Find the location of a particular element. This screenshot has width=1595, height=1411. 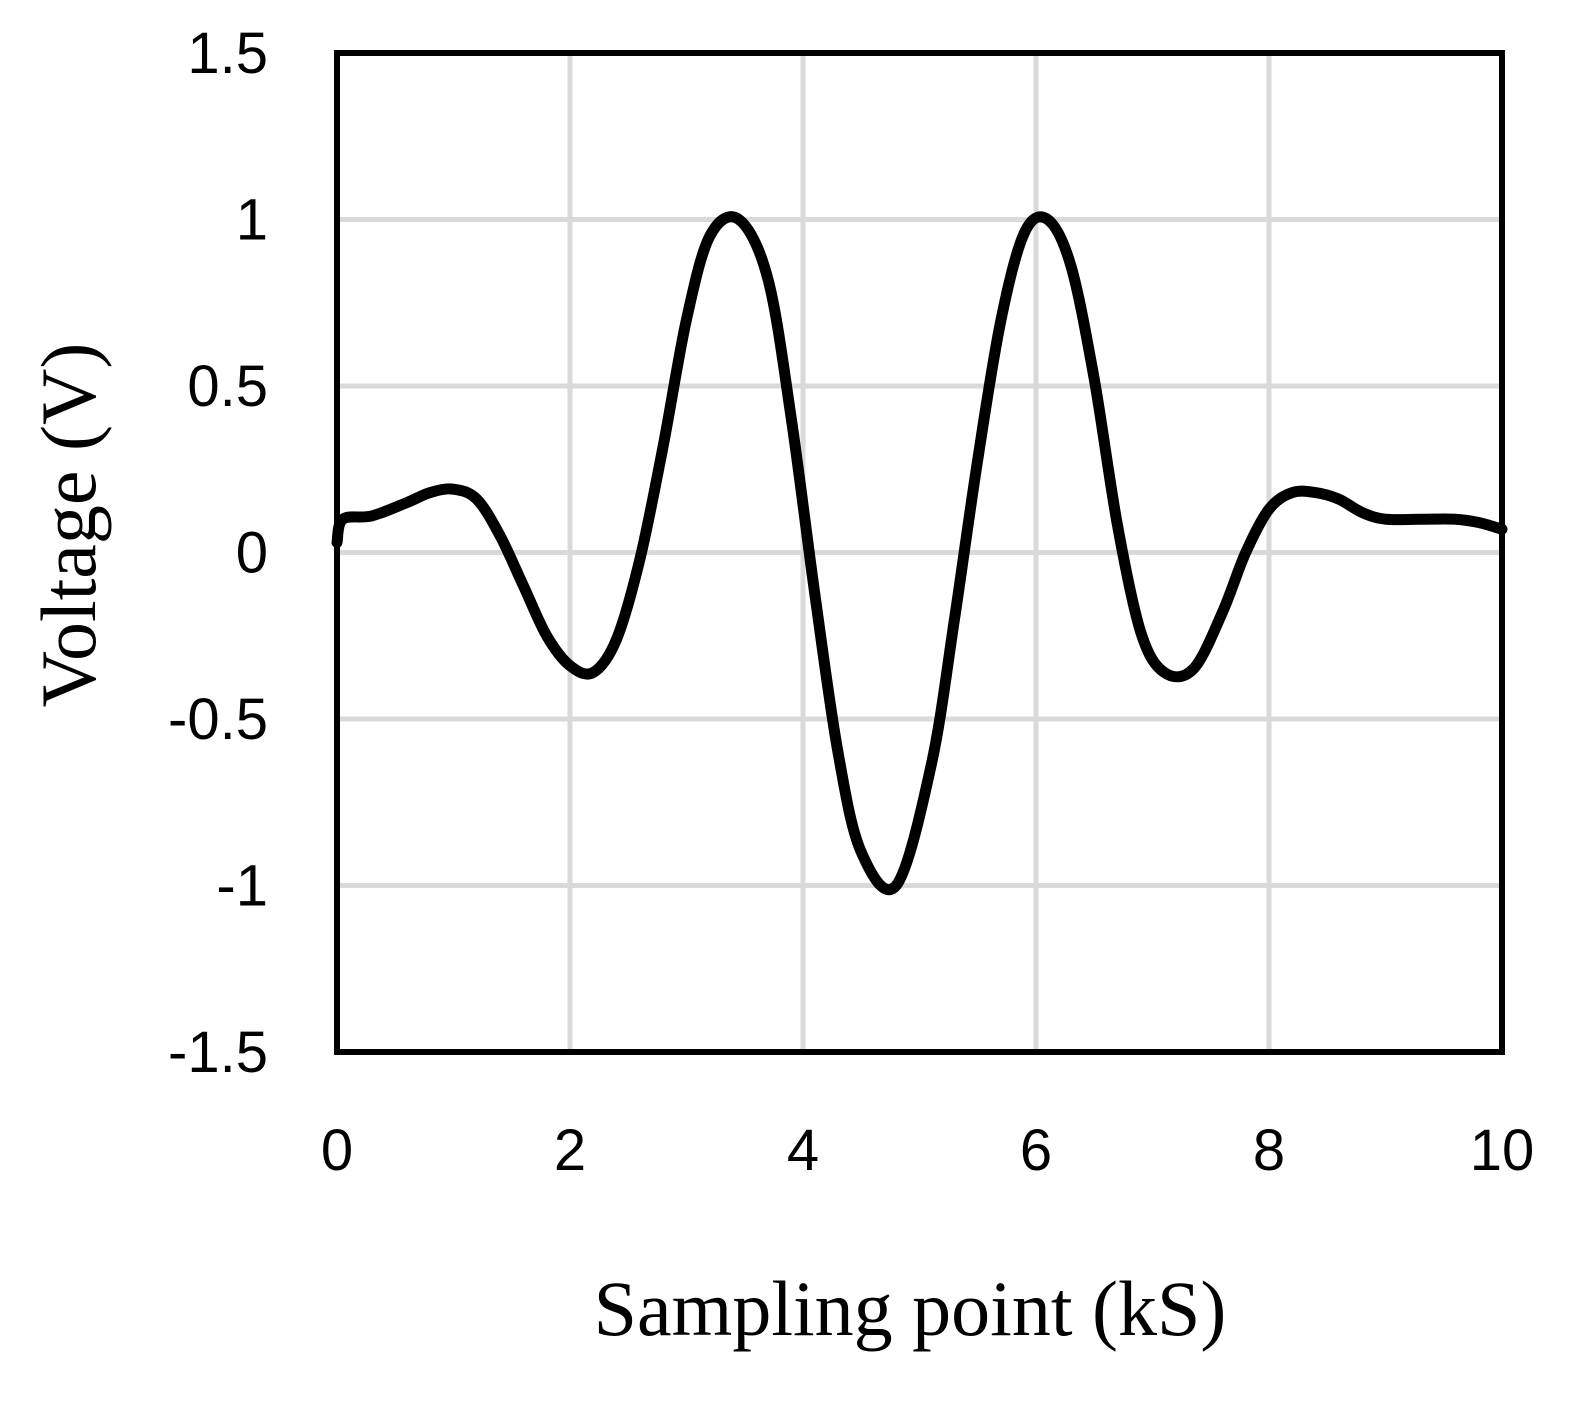

y-axis-ticks: 1.5 1 0.5 0 -0.5 -1 -1.5 is located at coordinates (218, 553).